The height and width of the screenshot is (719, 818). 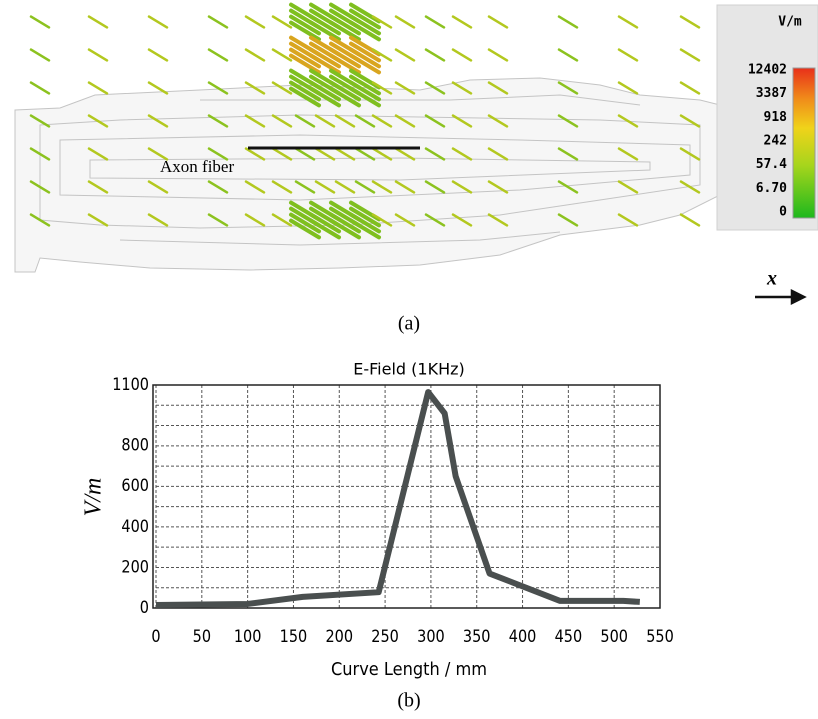 What do you see at coordinates (771, 279) in the screenshot?
I see `axis-label: x` at bounding box center [771, 279].